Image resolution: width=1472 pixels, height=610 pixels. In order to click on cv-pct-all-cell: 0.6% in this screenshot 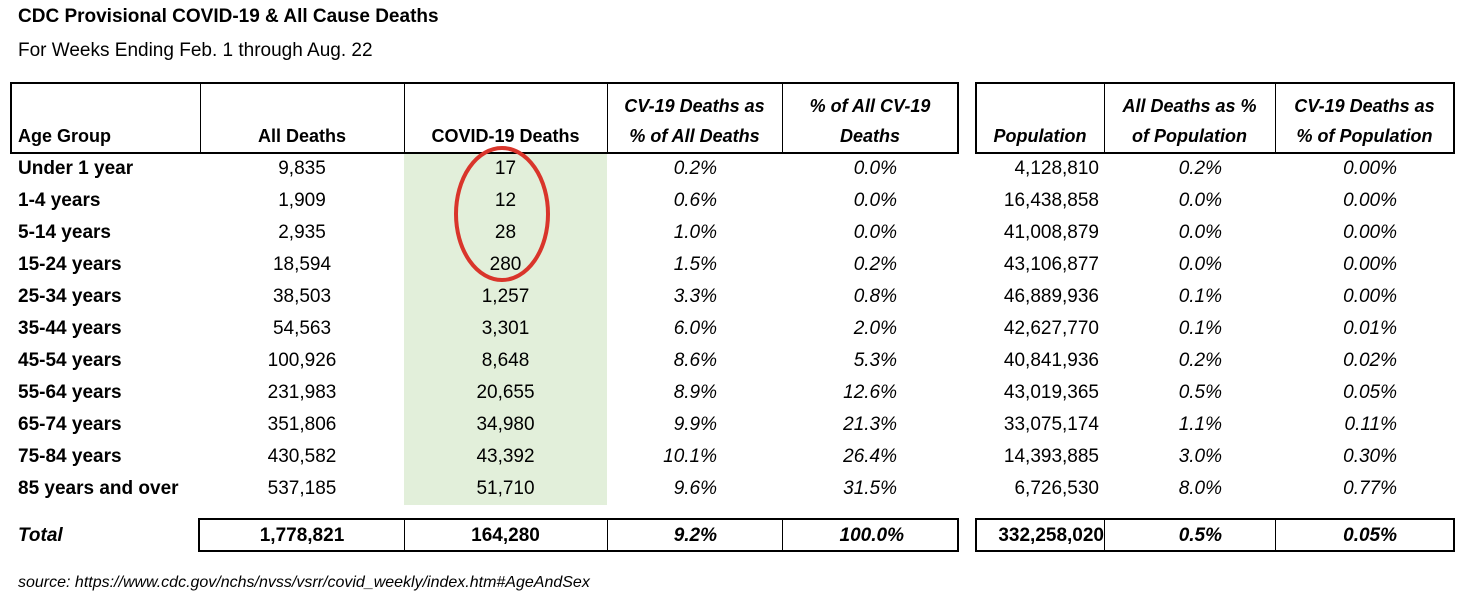, I will do `click(695, 200)`.